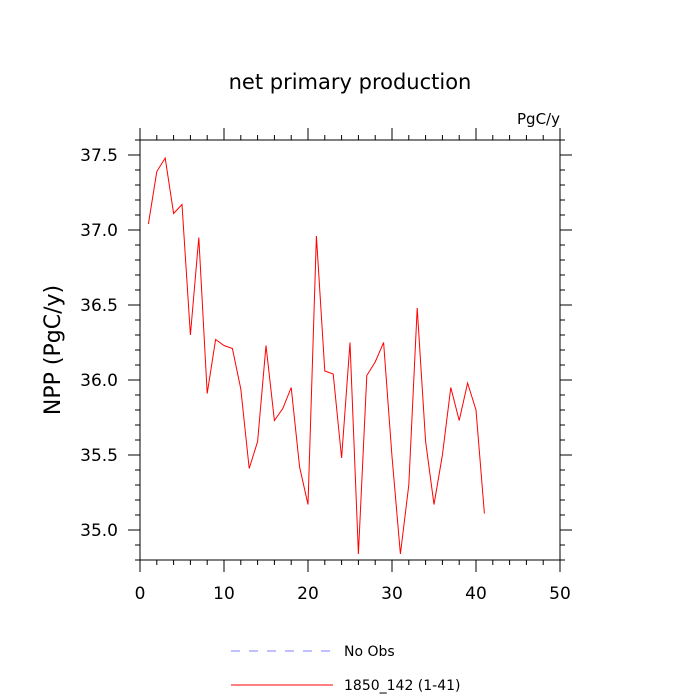  What do you see at coordinates (538, 119) in the screenshot?
I see `units-label: PgC/y` at bounding box center [538, 119].